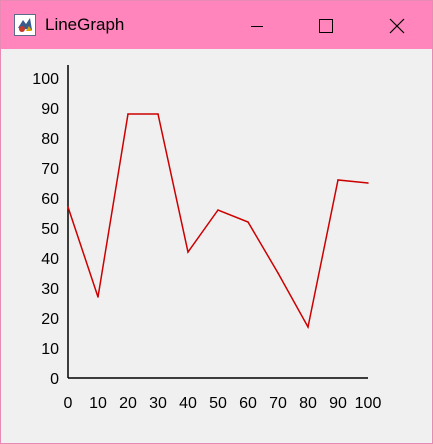  I want to click on close-button, so click(397, 25).